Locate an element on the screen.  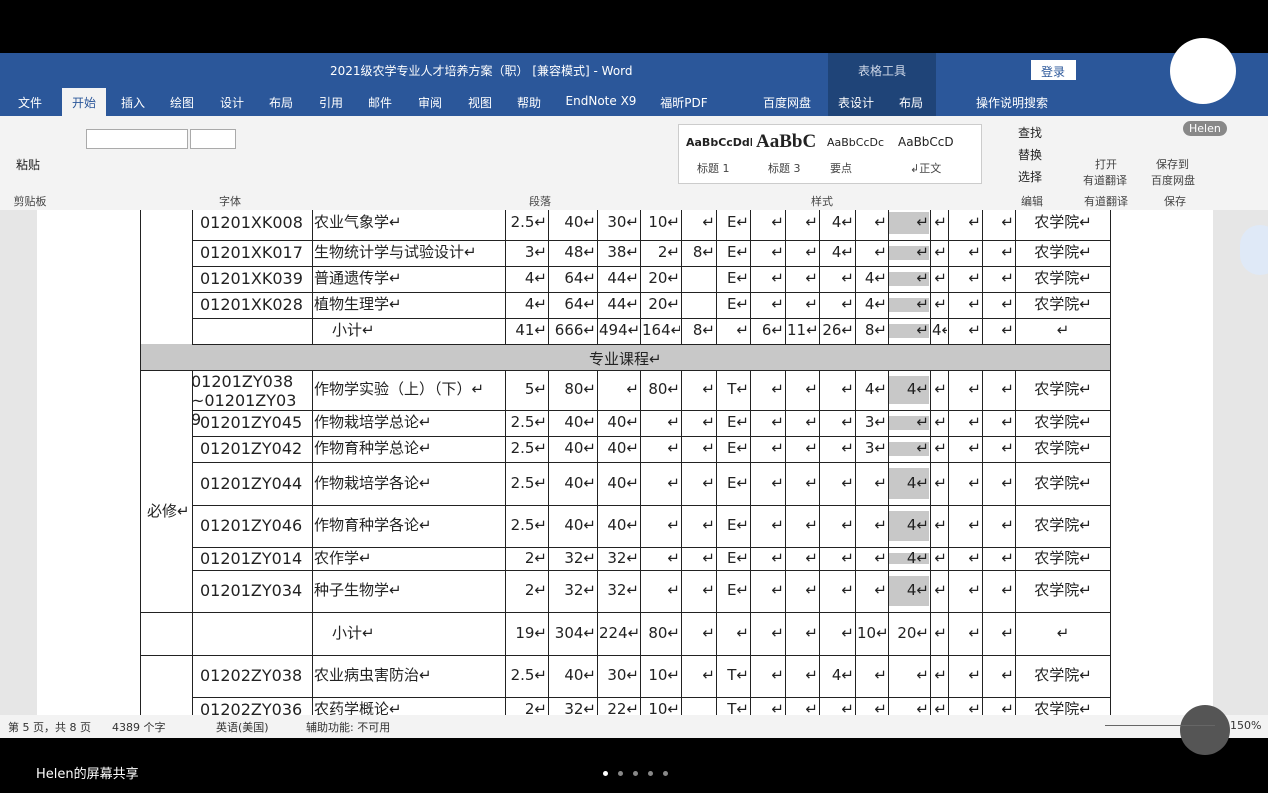
cell: 80↵ is located at coordinates (580, 389).